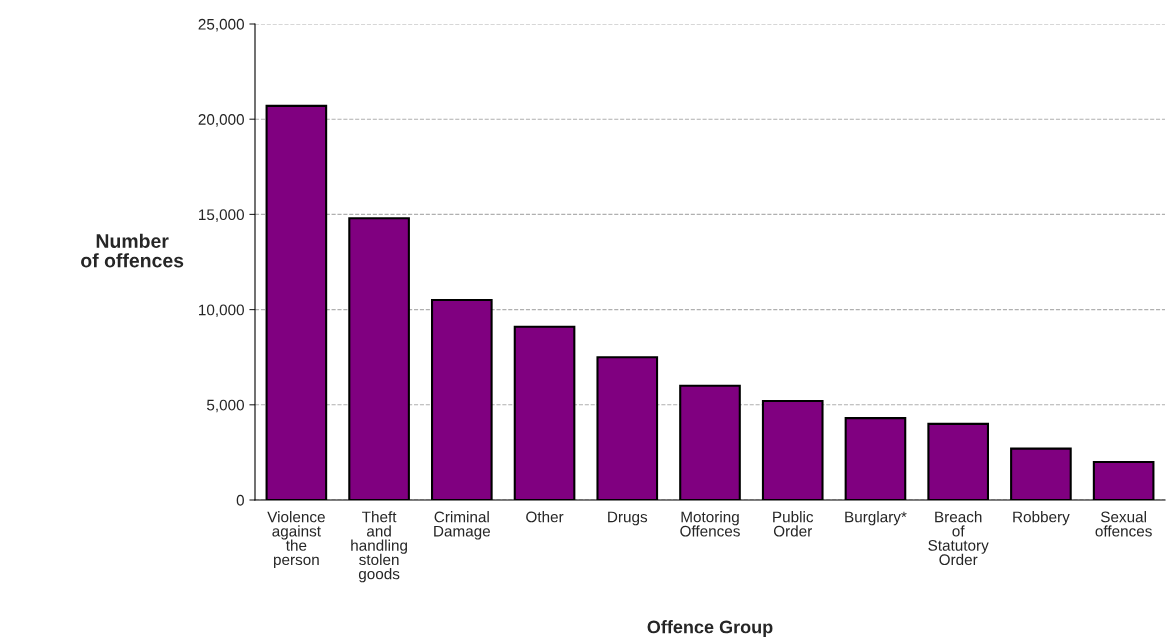 This screenshot has width=1172, height=642. What do you see at coordinates (1123, 524) in the screenshot?
I see `x-tick-label: Sexual offences` at bounding box center [1123, 524].